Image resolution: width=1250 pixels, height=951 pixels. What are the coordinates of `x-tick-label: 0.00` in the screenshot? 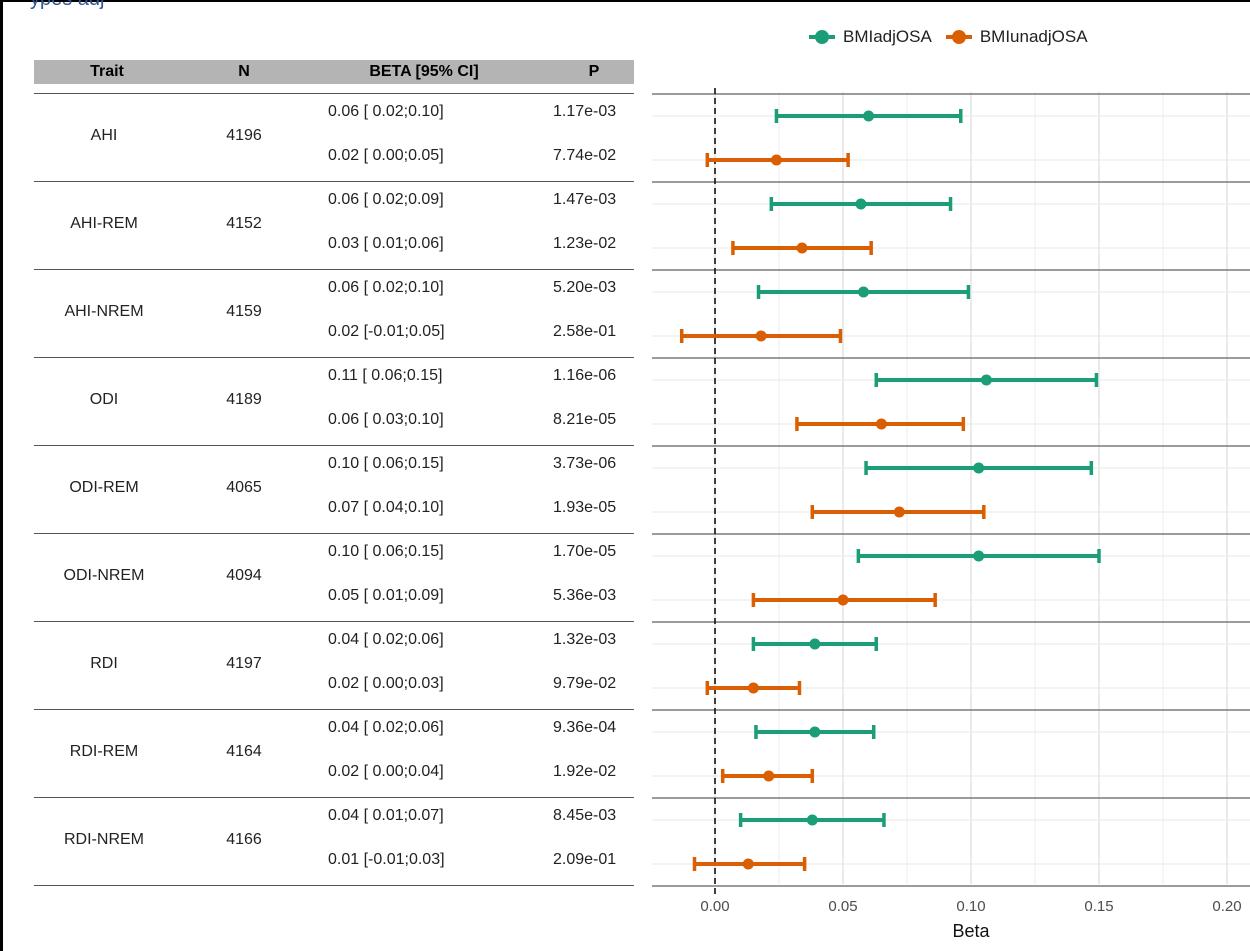 It's located at (714, 906).